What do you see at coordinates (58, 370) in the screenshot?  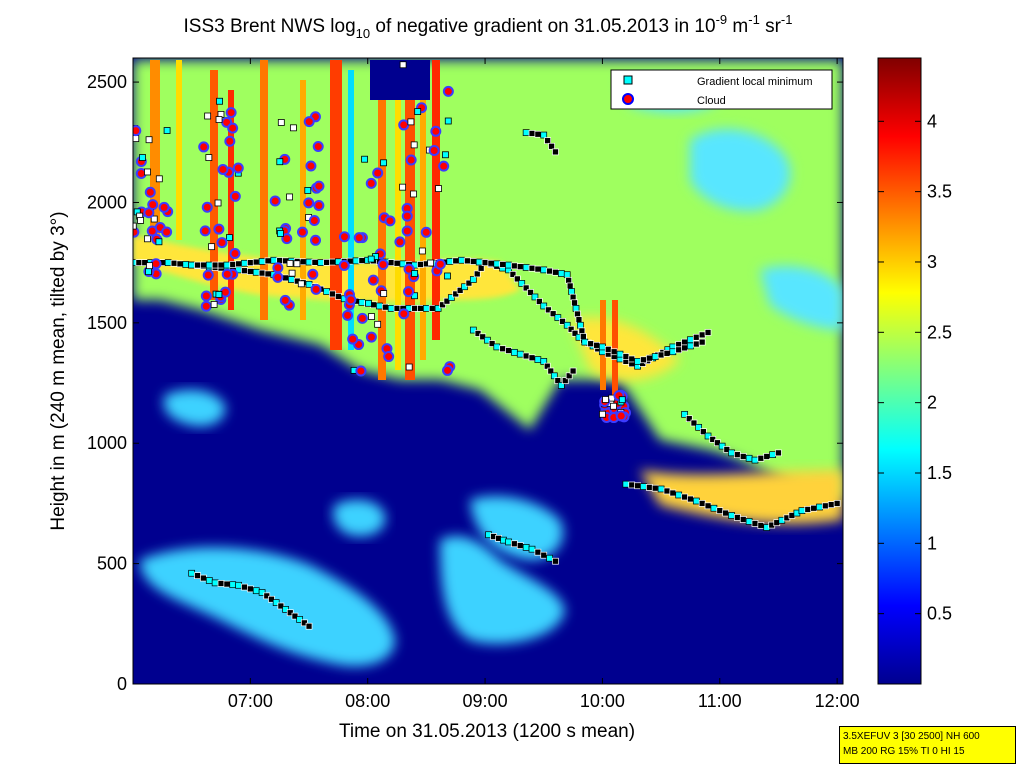 I see `y-axis-title: Height in m (240 m mean, tilted by 3°)` at bounding box center [58, 370].